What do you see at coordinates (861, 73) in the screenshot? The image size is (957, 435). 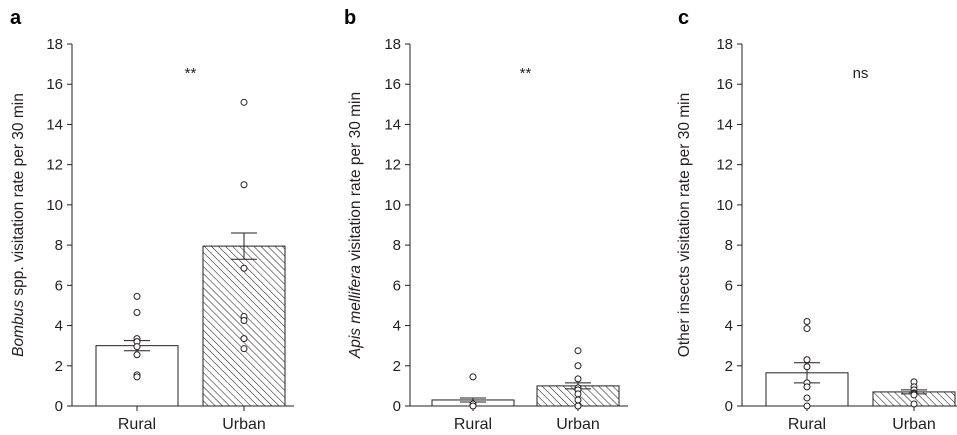 I see `significance-label: ns` at bounding box center [861, 73].